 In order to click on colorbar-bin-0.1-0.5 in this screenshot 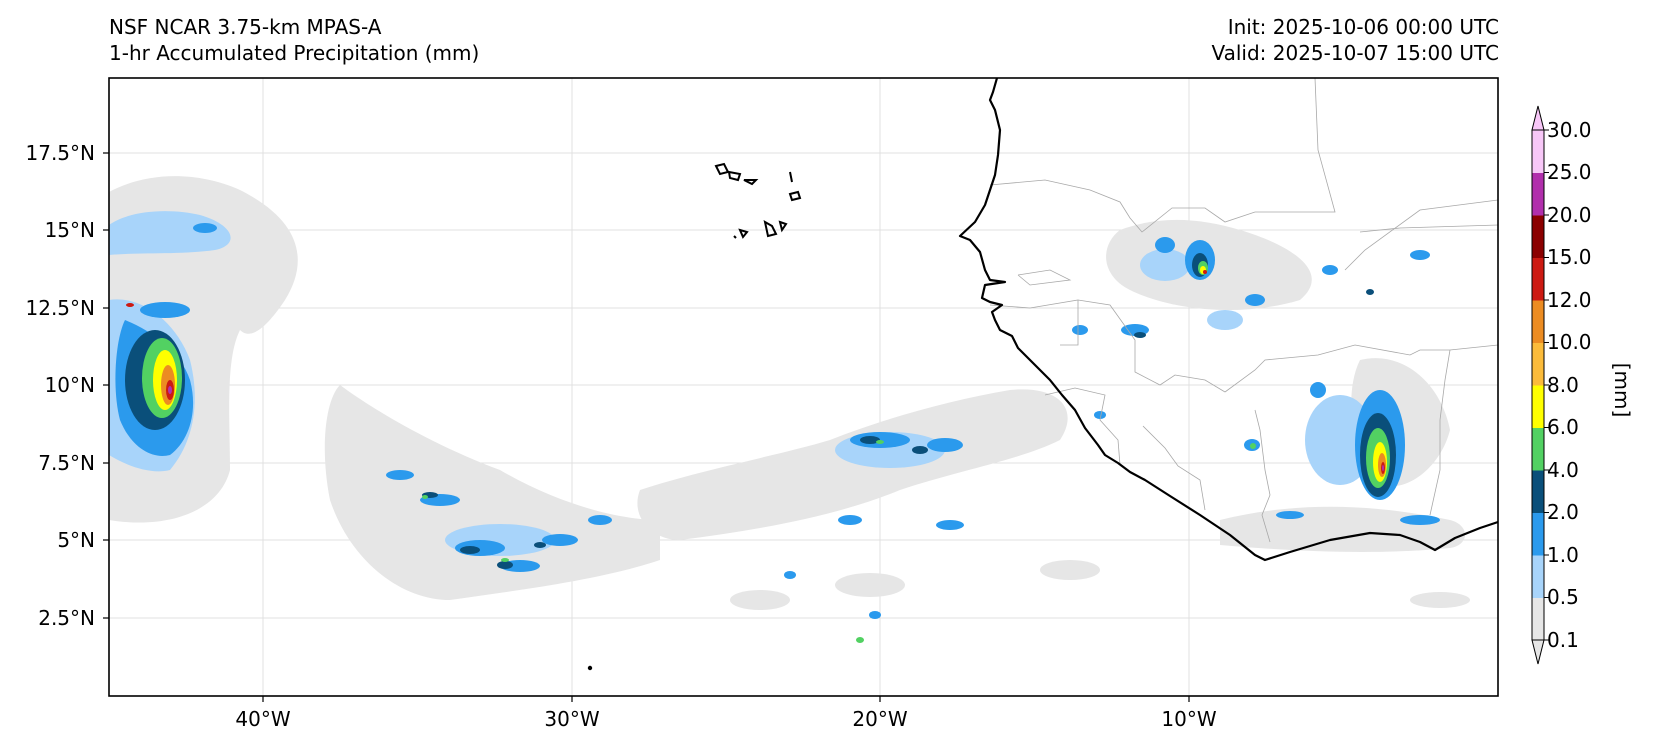, I will do `click(1538, 619)`.